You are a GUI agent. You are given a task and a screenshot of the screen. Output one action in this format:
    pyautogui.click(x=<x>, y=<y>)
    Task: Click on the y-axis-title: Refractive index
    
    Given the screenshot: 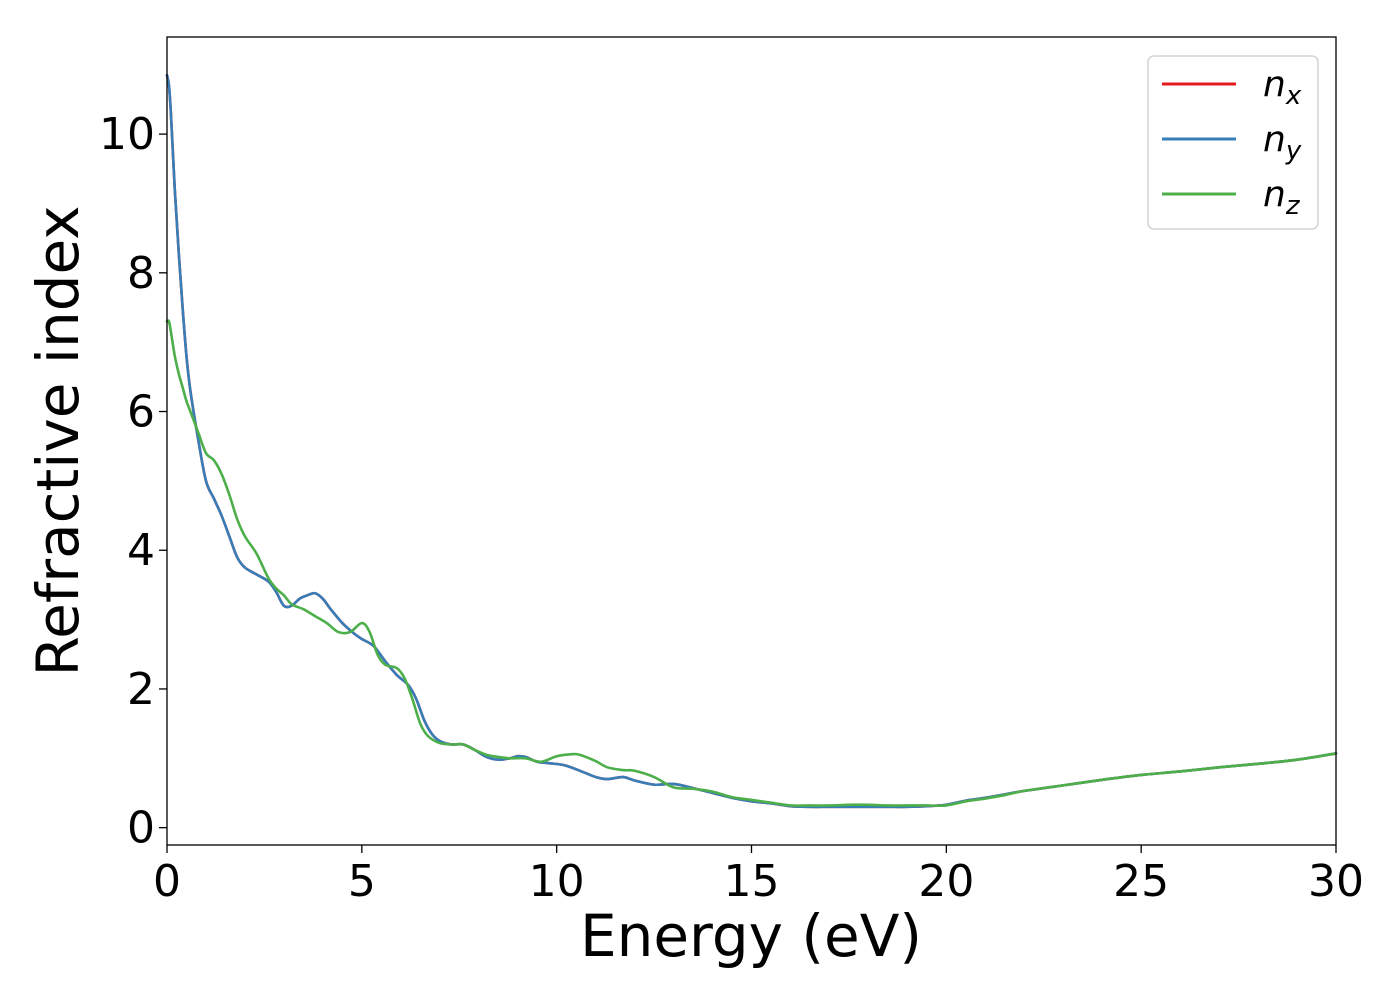 What is the action you would take?
    pyautogui.click(x=58, y=440)
    